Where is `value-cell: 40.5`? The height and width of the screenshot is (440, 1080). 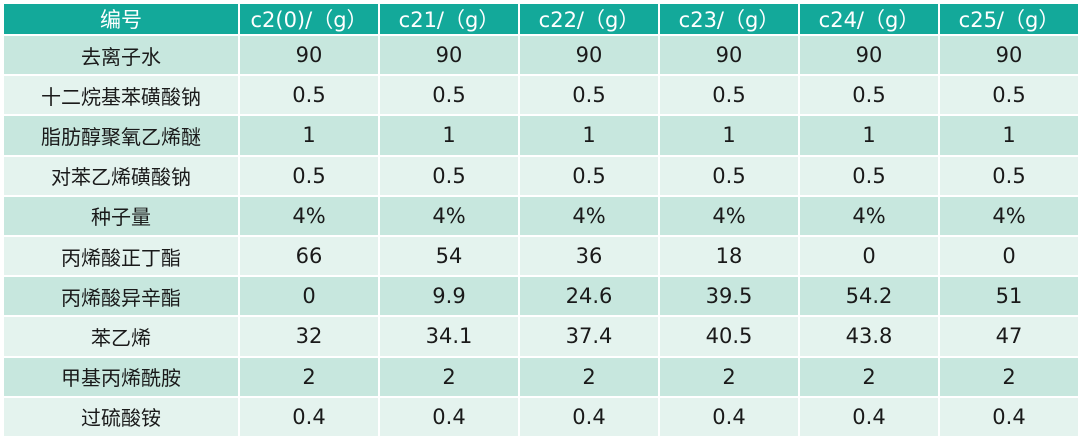 value-cell: 40.5 is located at coordinates (729, 336).